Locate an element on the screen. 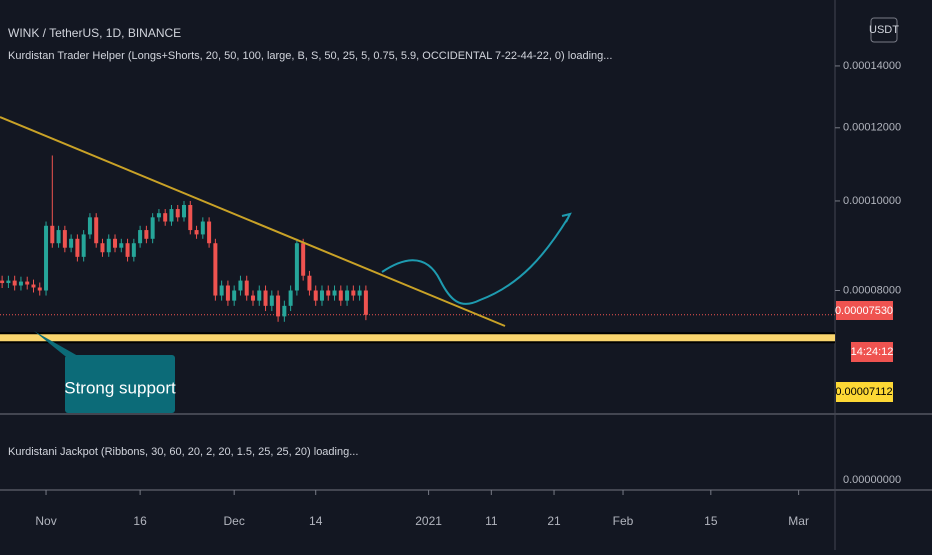  callout-box is located at coordinates (120, 384).